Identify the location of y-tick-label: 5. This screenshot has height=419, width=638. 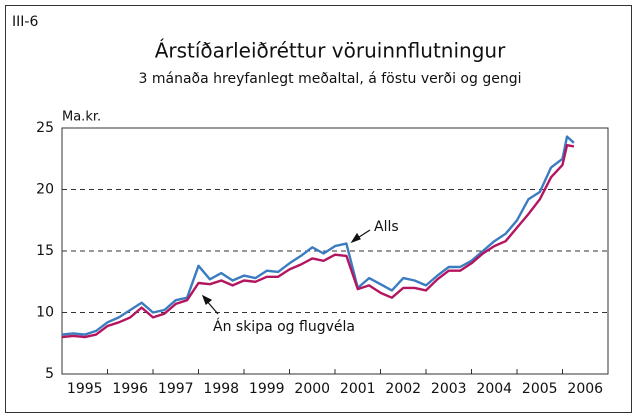
(49, 374).